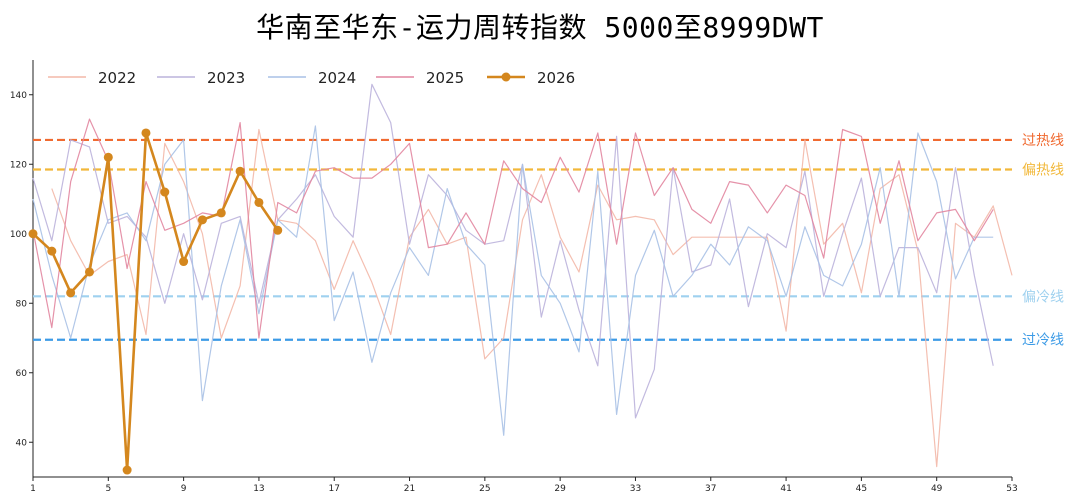 The image size is (1080, 504). I want to click on legend-label: 2025, so click(445, 78).